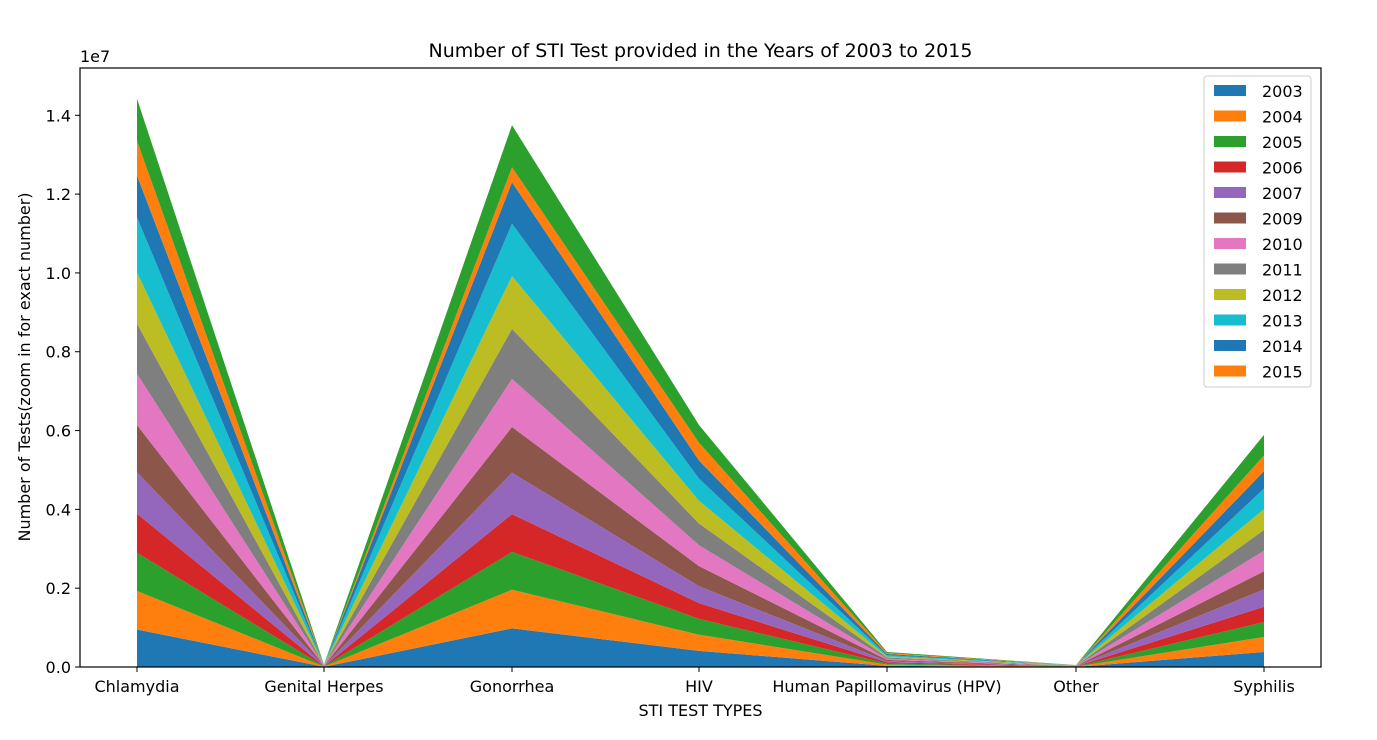  I want to click on legend-label: 2010, so click(1282, 244).